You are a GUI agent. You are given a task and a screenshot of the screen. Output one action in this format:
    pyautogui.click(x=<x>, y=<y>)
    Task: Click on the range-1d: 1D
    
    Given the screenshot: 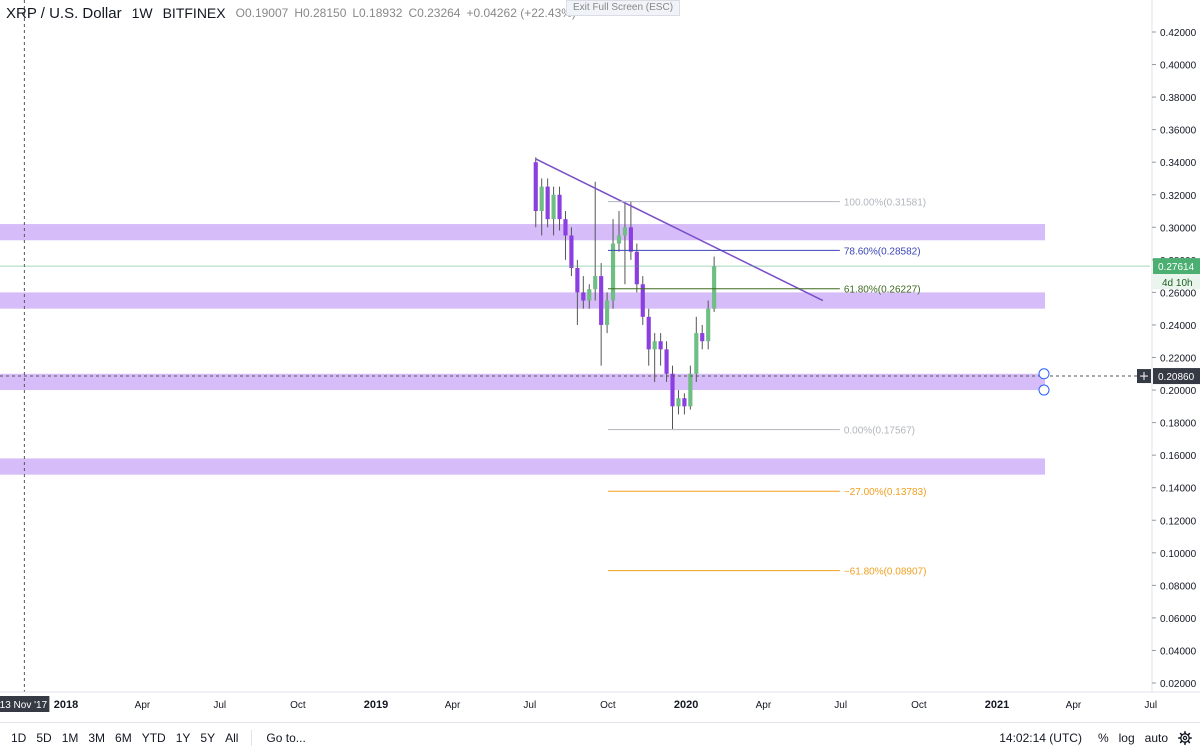 What is the action you would take?
    pyautogui.click(x=19, y=737)
    